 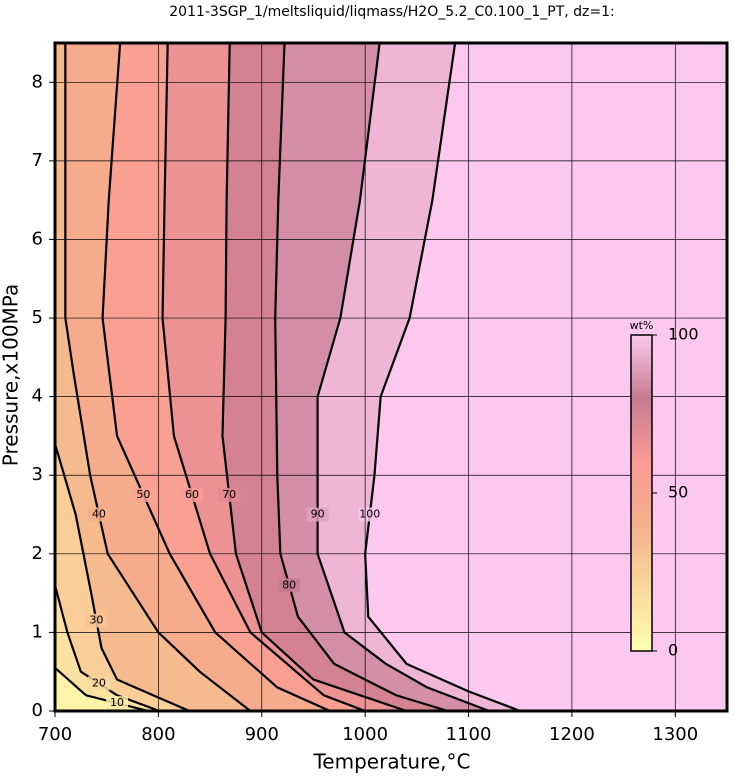 I want to click on colorbar-tick-label: 50, so click(x=678, y=492).